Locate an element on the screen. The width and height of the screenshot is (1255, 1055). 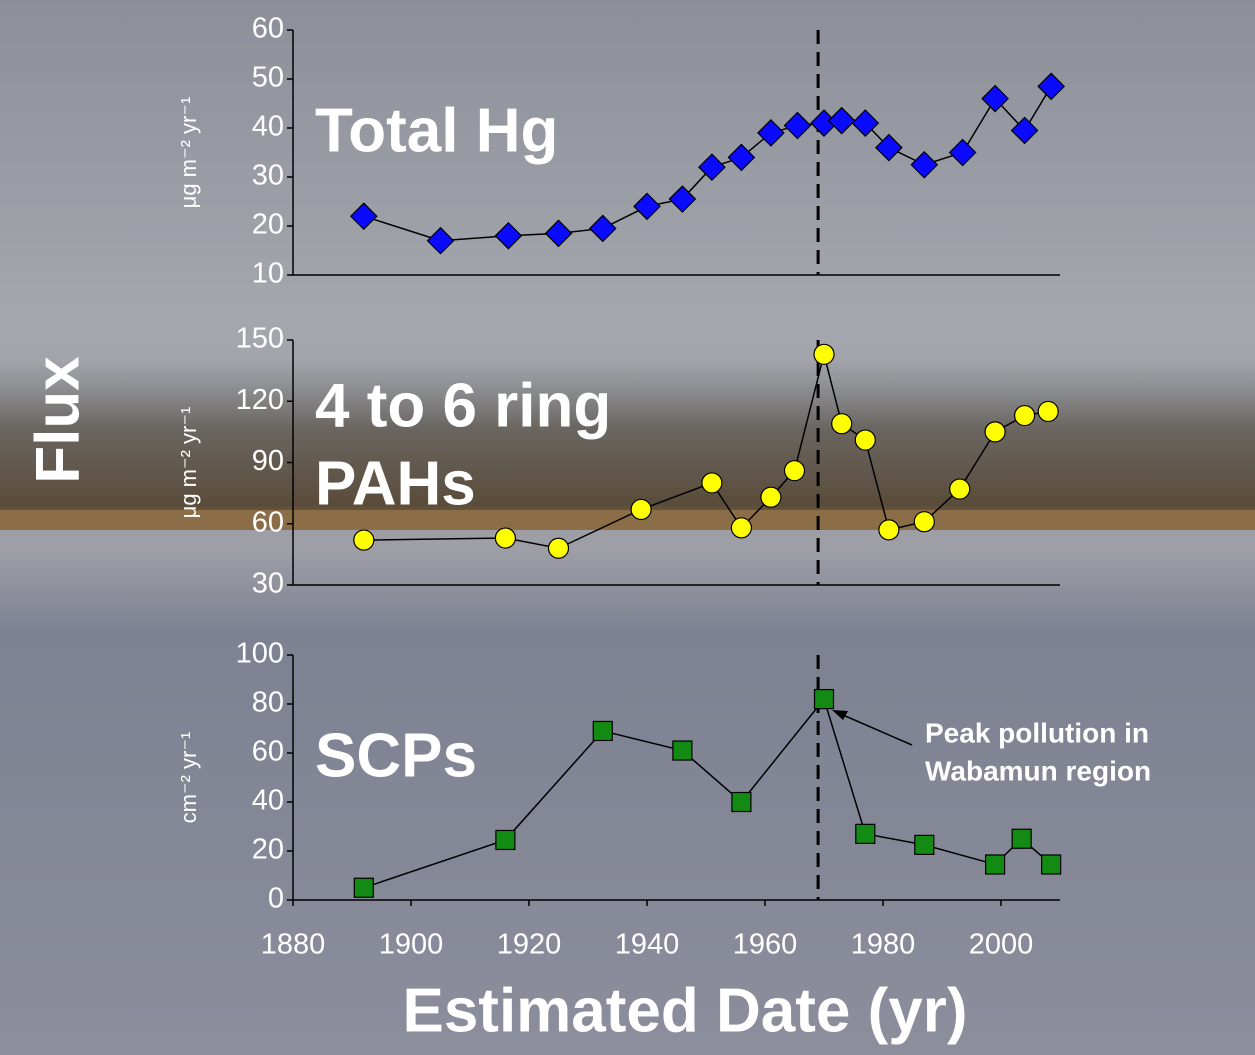
y-label: Flux is located at coordinates (57, 420).